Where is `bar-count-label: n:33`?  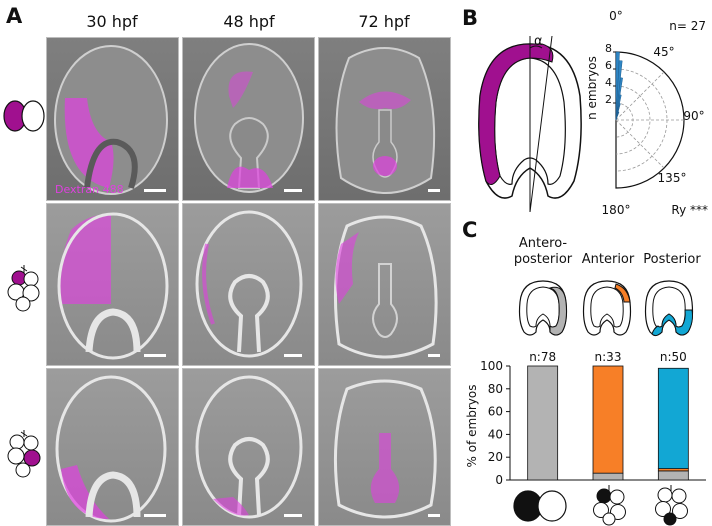
bar-count-label: n:33 is located at coordinates (608, 357).